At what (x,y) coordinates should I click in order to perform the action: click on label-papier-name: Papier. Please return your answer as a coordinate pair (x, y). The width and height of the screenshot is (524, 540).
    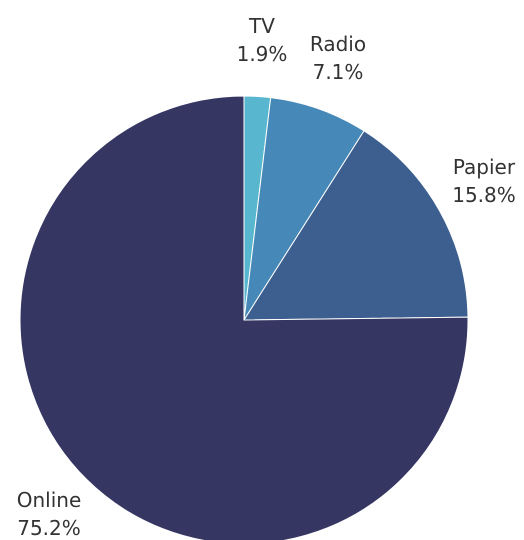
    Looking at the image, I should click on (484, 167).